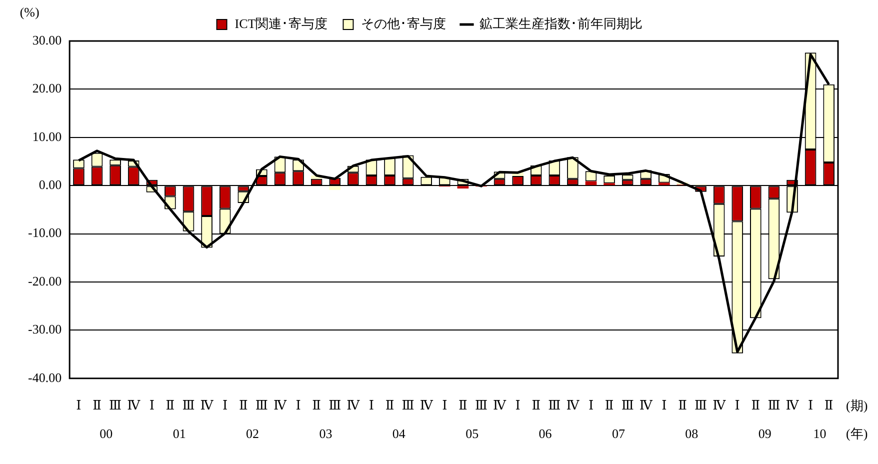 This screenshot has height=464, width=878. I want to click on y-tick-label: 10.00, so click(47, 136).